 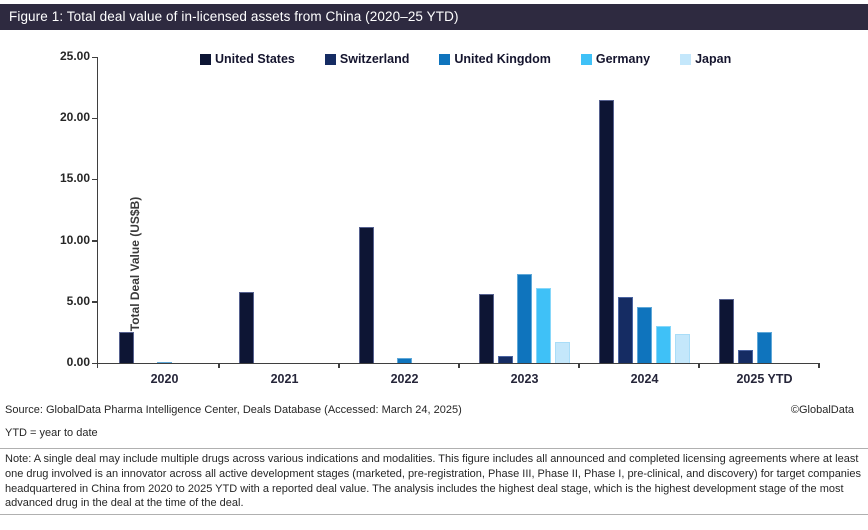 I want to click on x-axis-label: 2022, so click(x=404, y=379).